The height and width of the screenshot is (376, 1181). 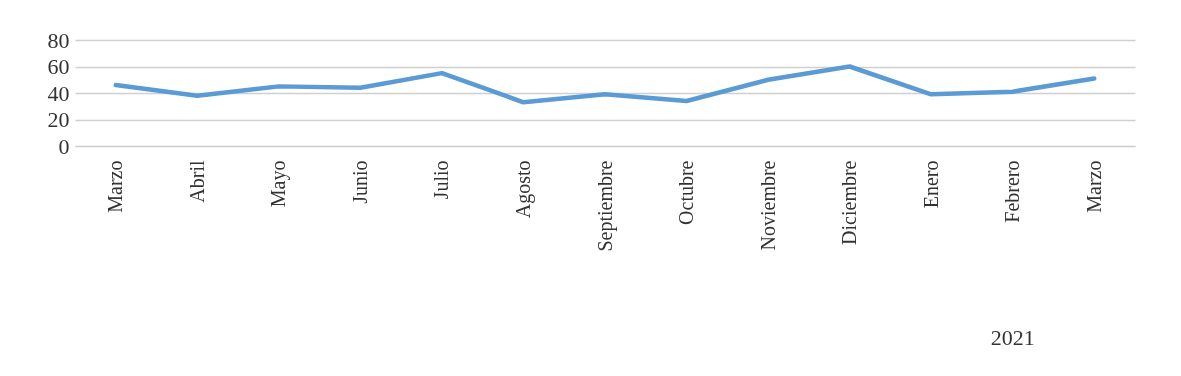 What do you see at coordinates (359, 182) in the screenshot?
I see `x-tick-label: Junio` at bounding box center [359, 182].